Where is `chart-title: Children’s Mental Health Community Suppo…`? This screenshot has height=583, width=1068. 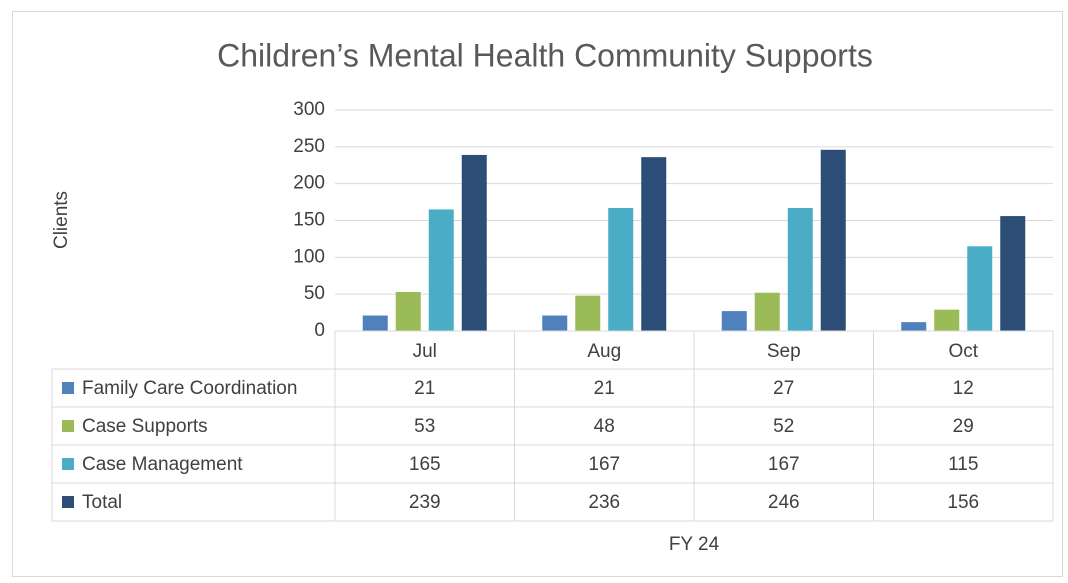
chart-title: Children’s Mental Health Community Suppo… is located at coordinates (545, 55).